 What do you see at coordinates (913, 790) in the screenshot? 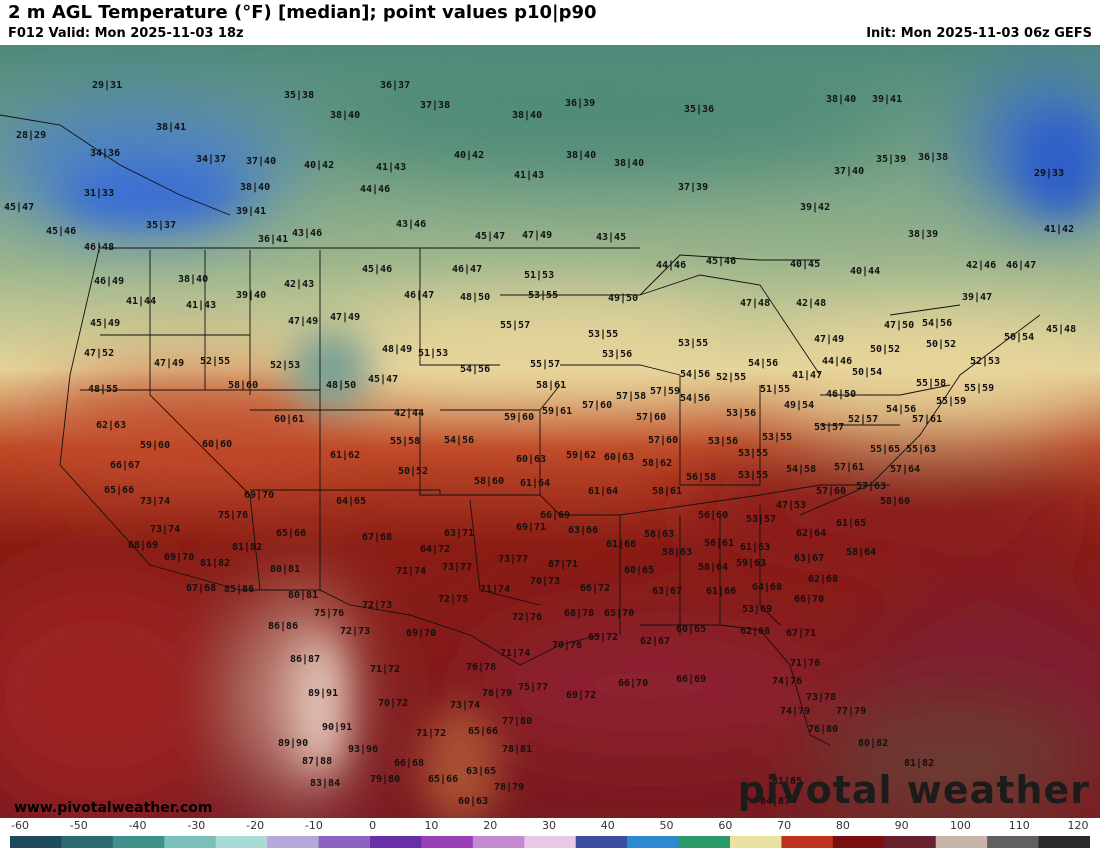
I see `brand-logo: pivotal weather` at bounding box center [913, 790].